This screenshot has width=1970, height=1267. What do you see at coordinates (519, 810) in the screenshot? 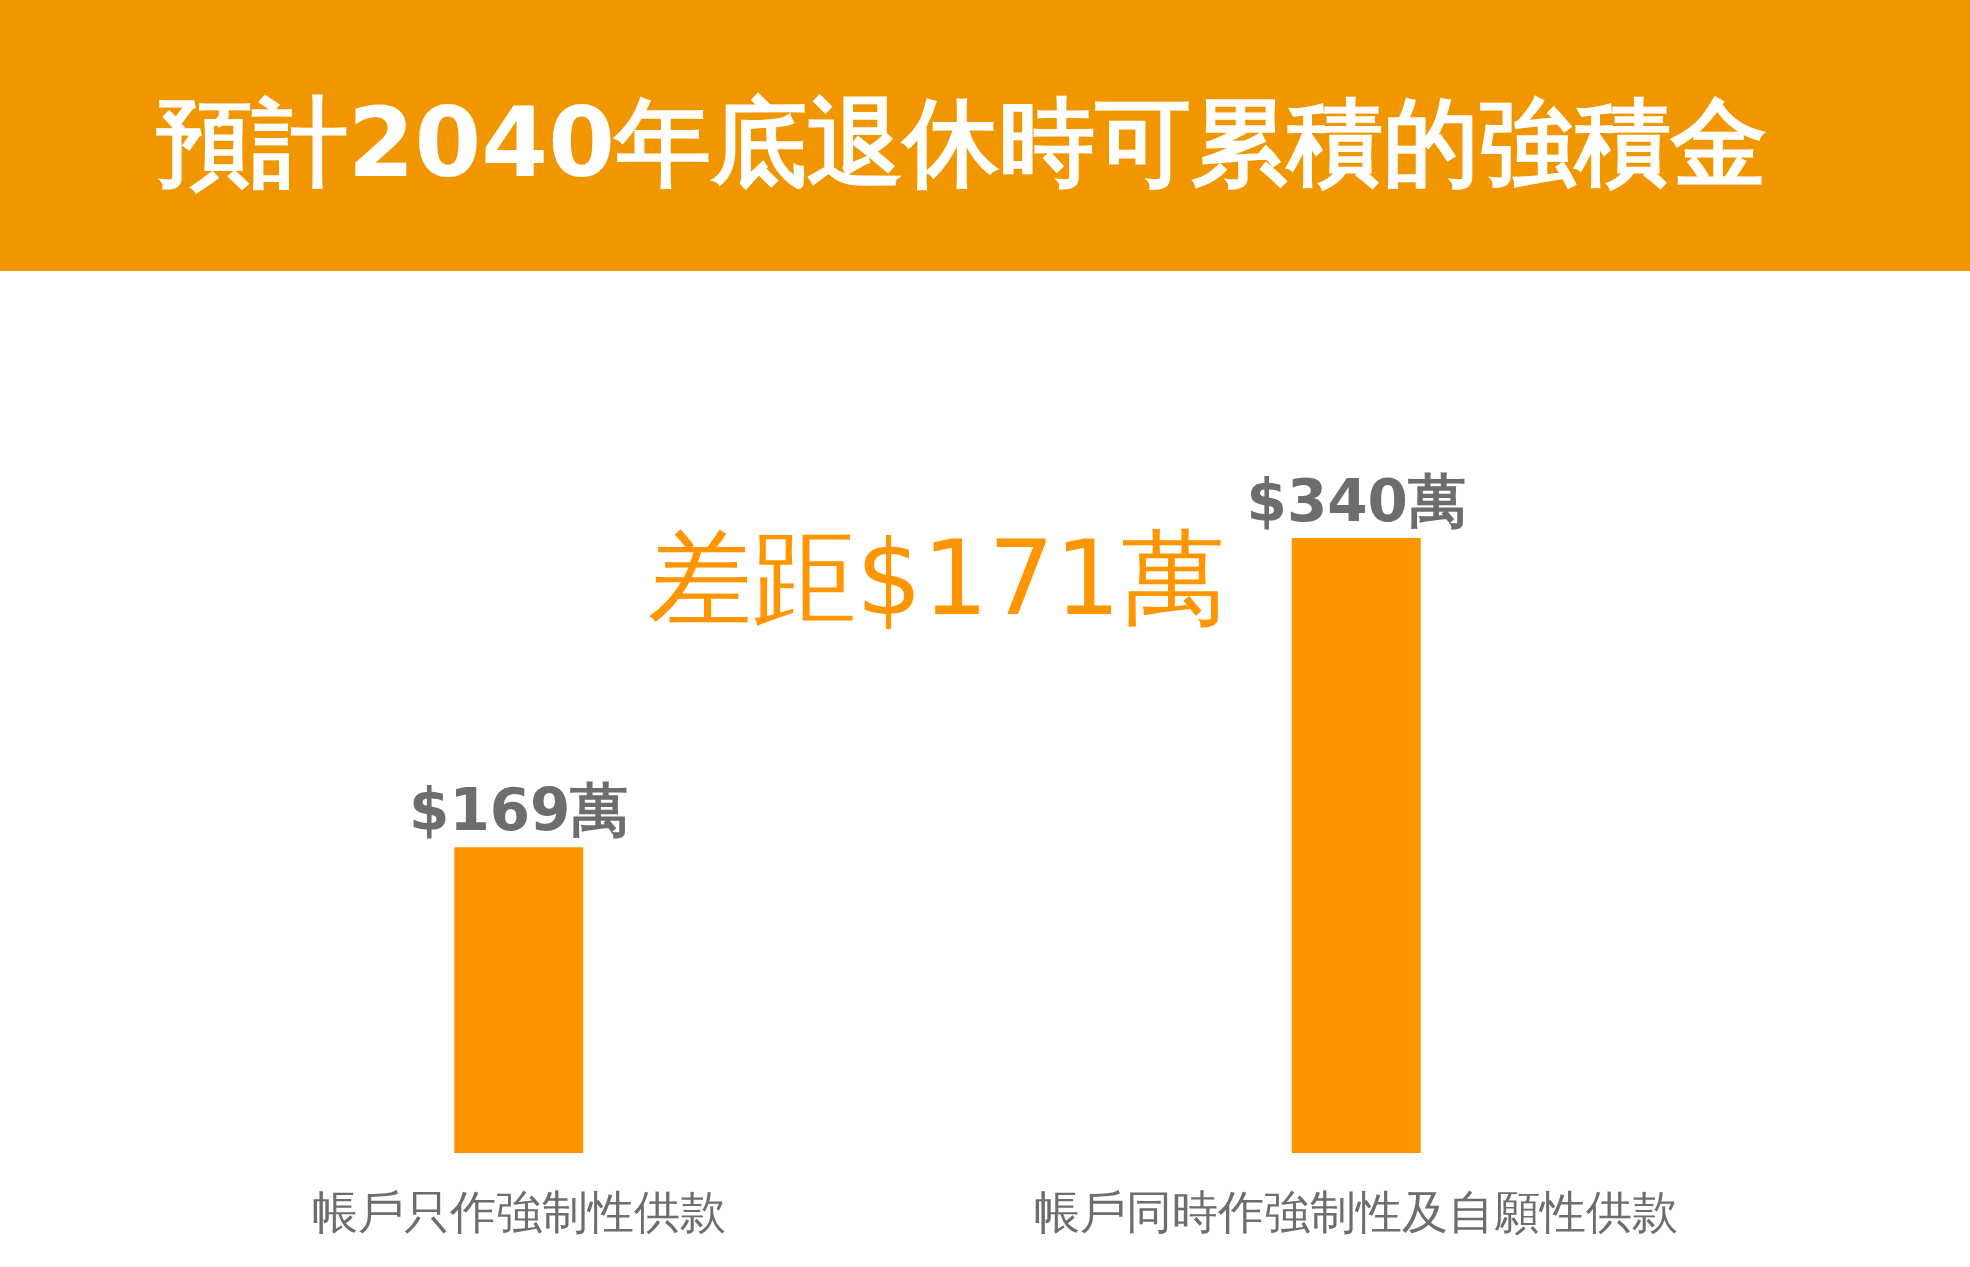
I see `data-label: $169萬` at bounding box center [519, 810].